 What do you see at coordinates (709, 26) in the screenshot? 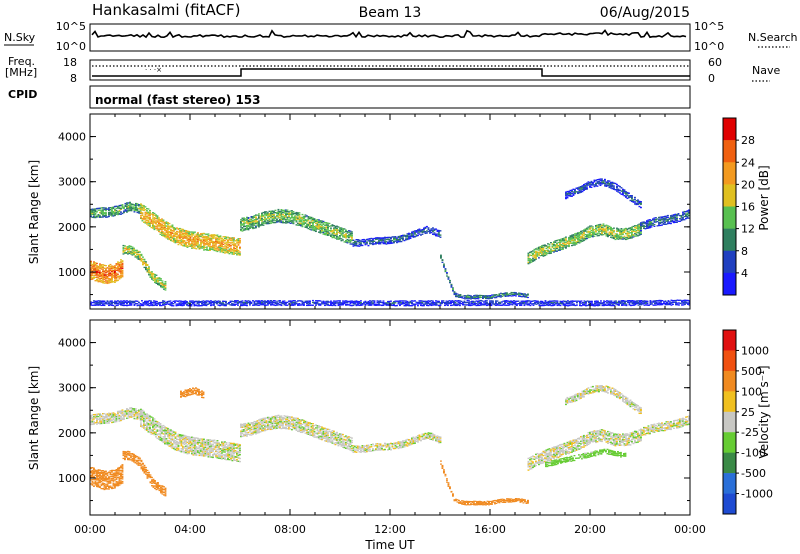
I see `noise-tick-right-top: 10^5` at bounding box center [709, 26].